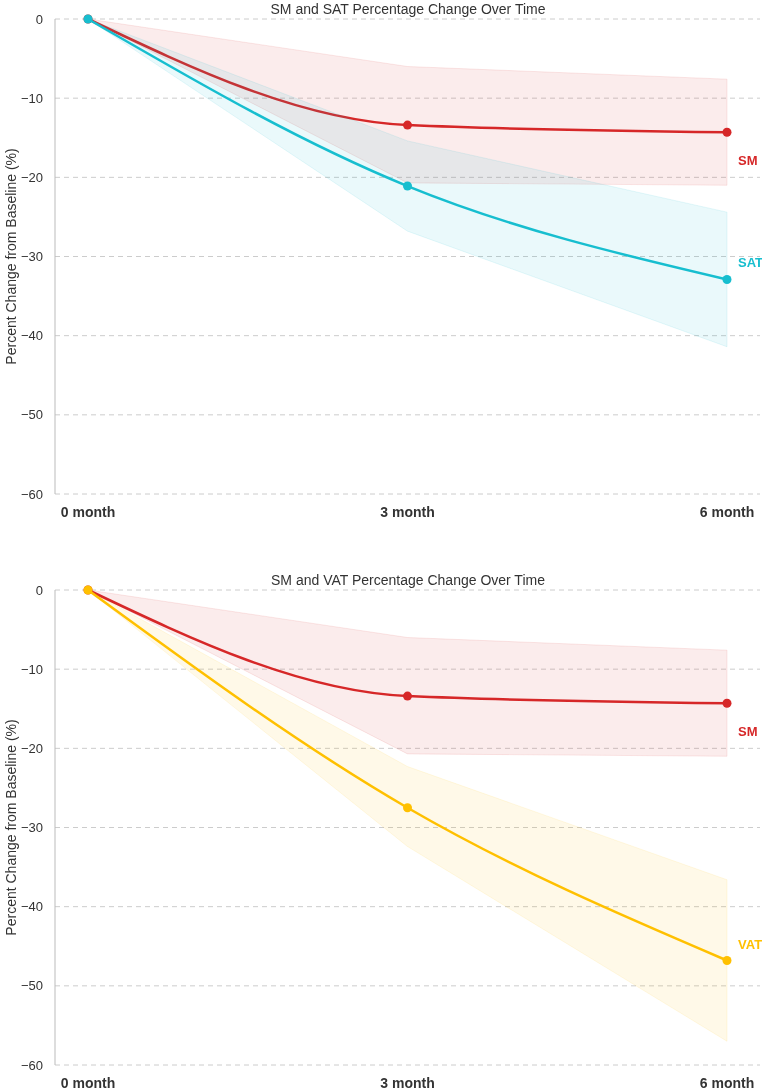 Image resolution: width=762 pixels, height=1091 pixels. What do you see at coordinates (408, 580) in the screenshot?
I see `chart-title: SM and VAT Percentage Change Over Time` at bounding box center [408, 580].